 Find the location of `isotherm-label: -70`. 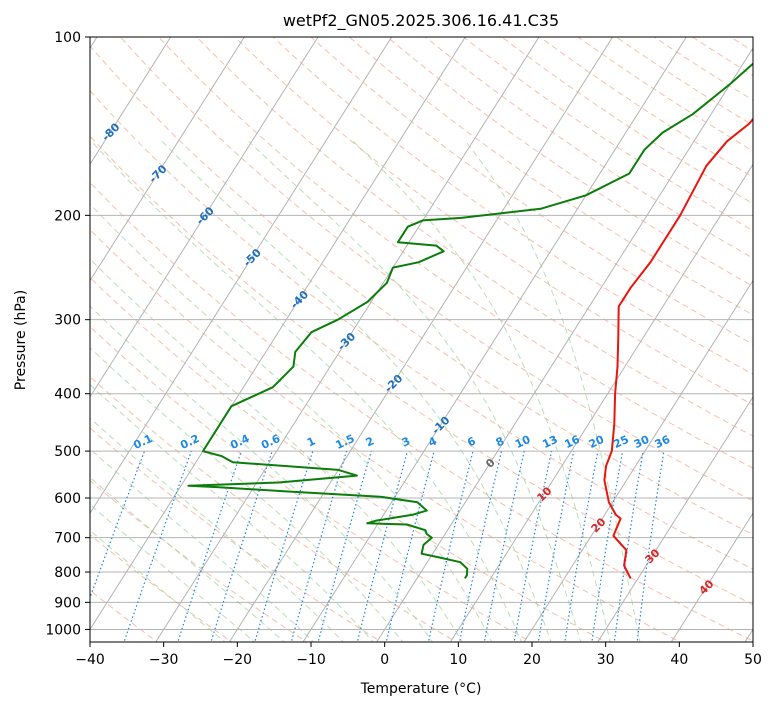

isotherm-label: -70 is located at coordinates (157, 173).